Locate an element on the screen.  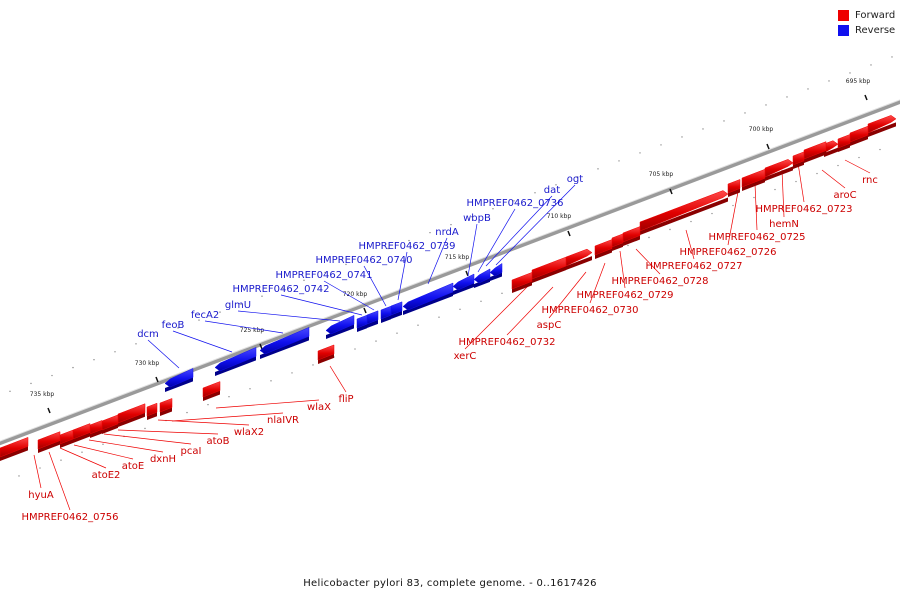
forward-gene-label: fliP is located at coordinates (345, 399).